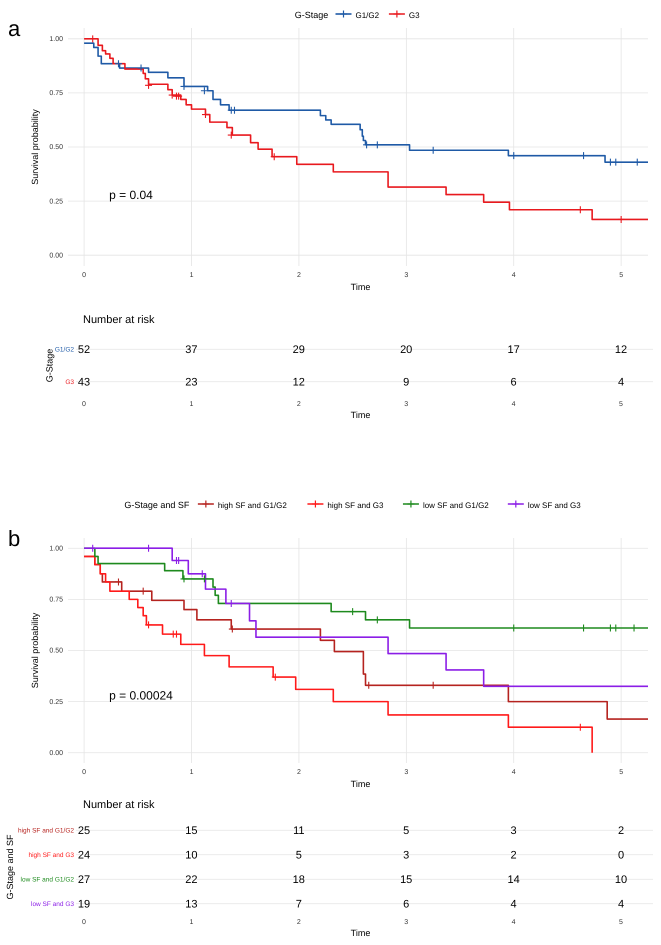 This screenshot has height=945, width=661. What do you see at coordinates (368, 15) in the screenshot?
I see `legend-label: G1/G2` at bounding box center [368, 15].